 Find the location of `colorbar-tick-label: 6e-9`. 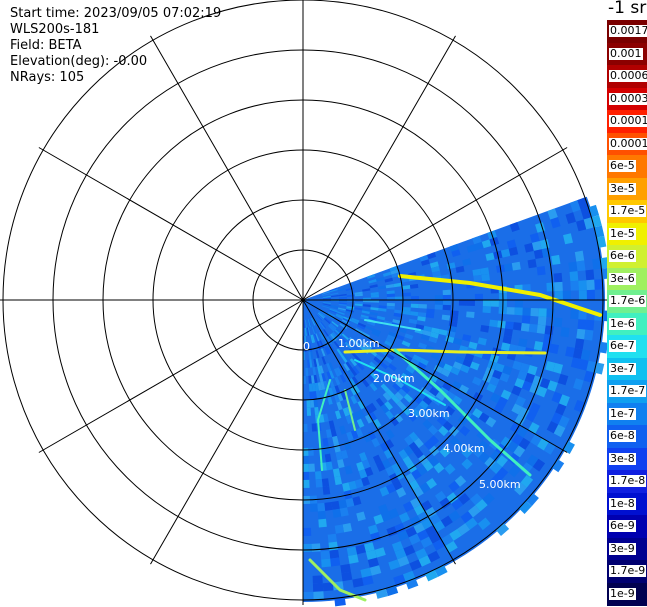

colorbar-tick-label: 6e-9 is located at coordinates (622, 526).